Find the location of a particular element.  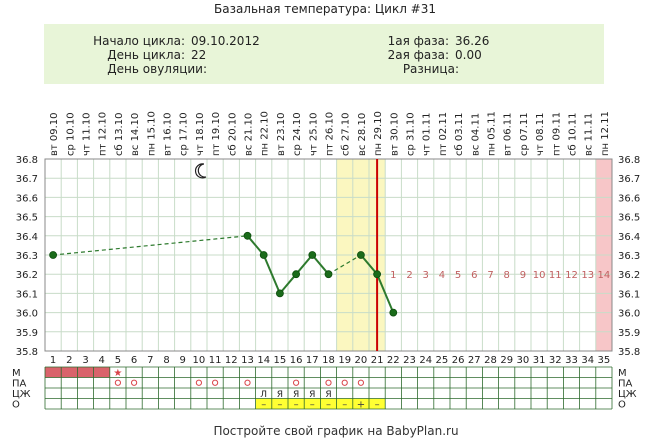

row-label-left: ПА is located at coordinates (19, 384).